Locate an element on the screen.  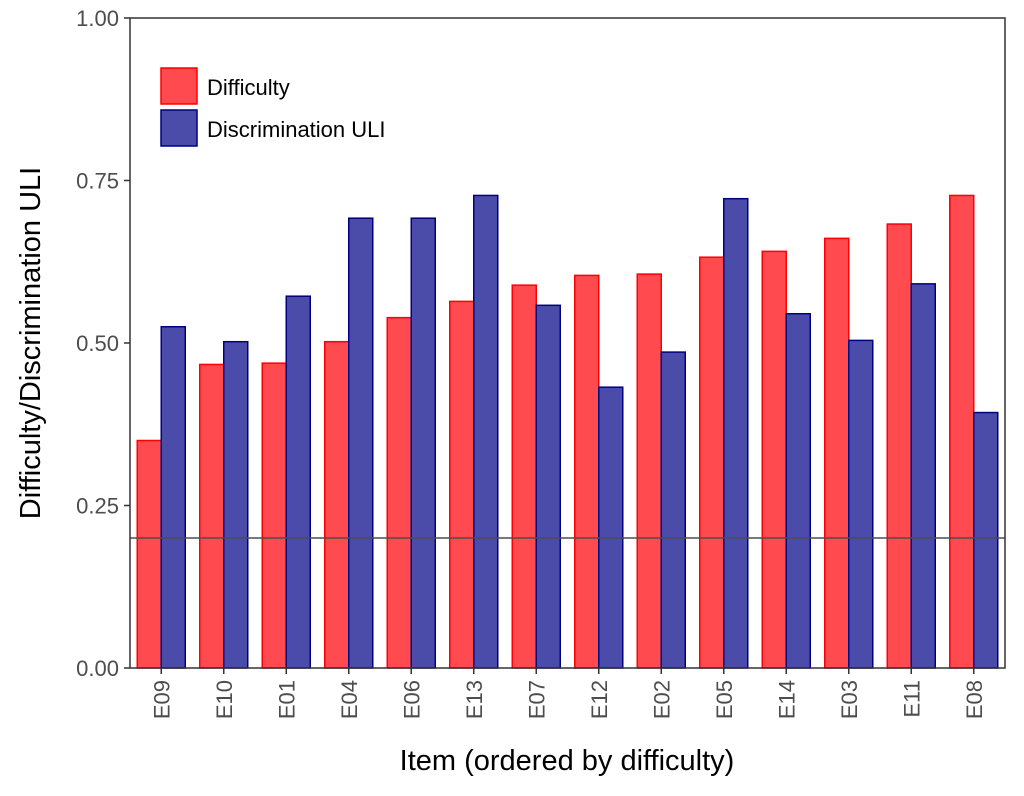
bar-difficulty-e10 is located at coordinates (212, 516).